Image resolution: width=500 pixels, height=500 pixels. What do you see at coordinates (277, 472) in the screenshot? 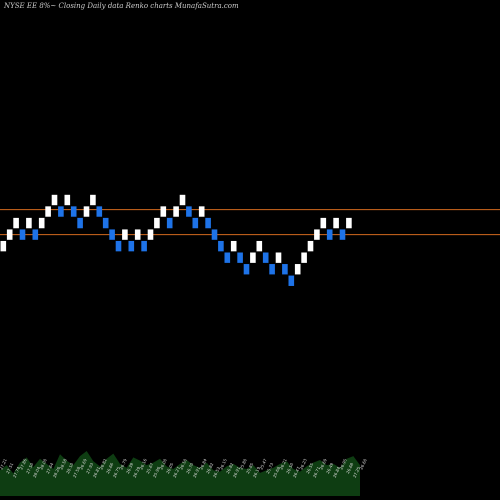
I see `price-label: 25.68` at bounding box center [277, 472].